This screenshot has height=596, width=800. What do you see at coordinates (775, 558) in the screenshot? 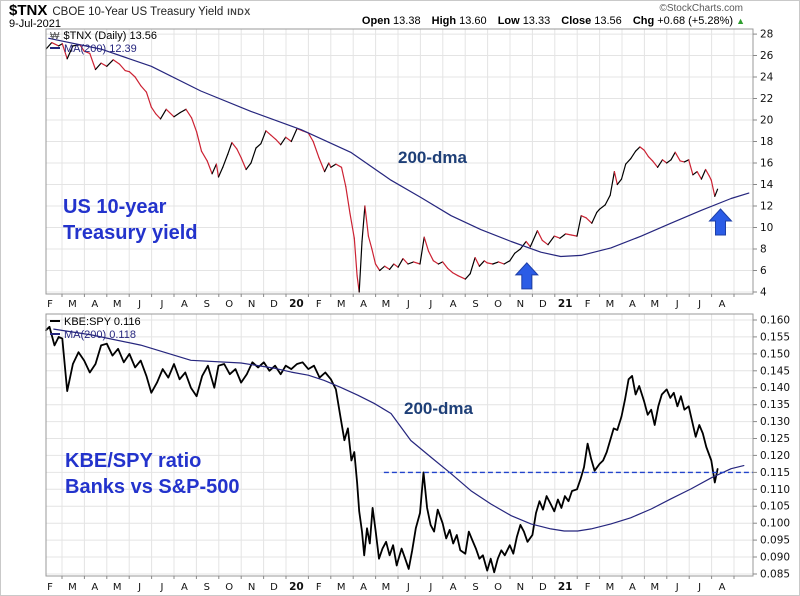
I see `svg-text: 0.090` at bounding box center [775, 558].